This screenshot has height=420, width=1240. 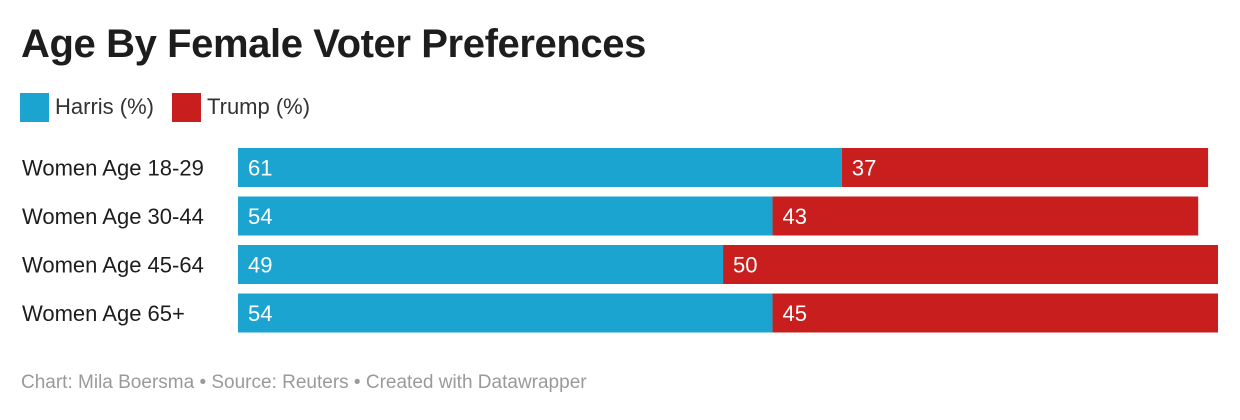 I want to click on data-label-harris-women-age-65: 54, so click(x=260, y=313).